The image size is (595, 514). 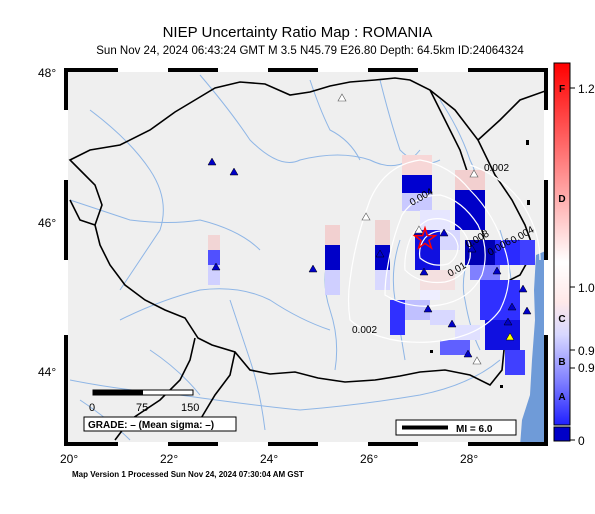 What do you see at coordinates (574, 255) in the screenshot?
I see `colorbar: 1.2 1.0 0.9 0.9 0 F D C B A` at bounding box center [574, 255].